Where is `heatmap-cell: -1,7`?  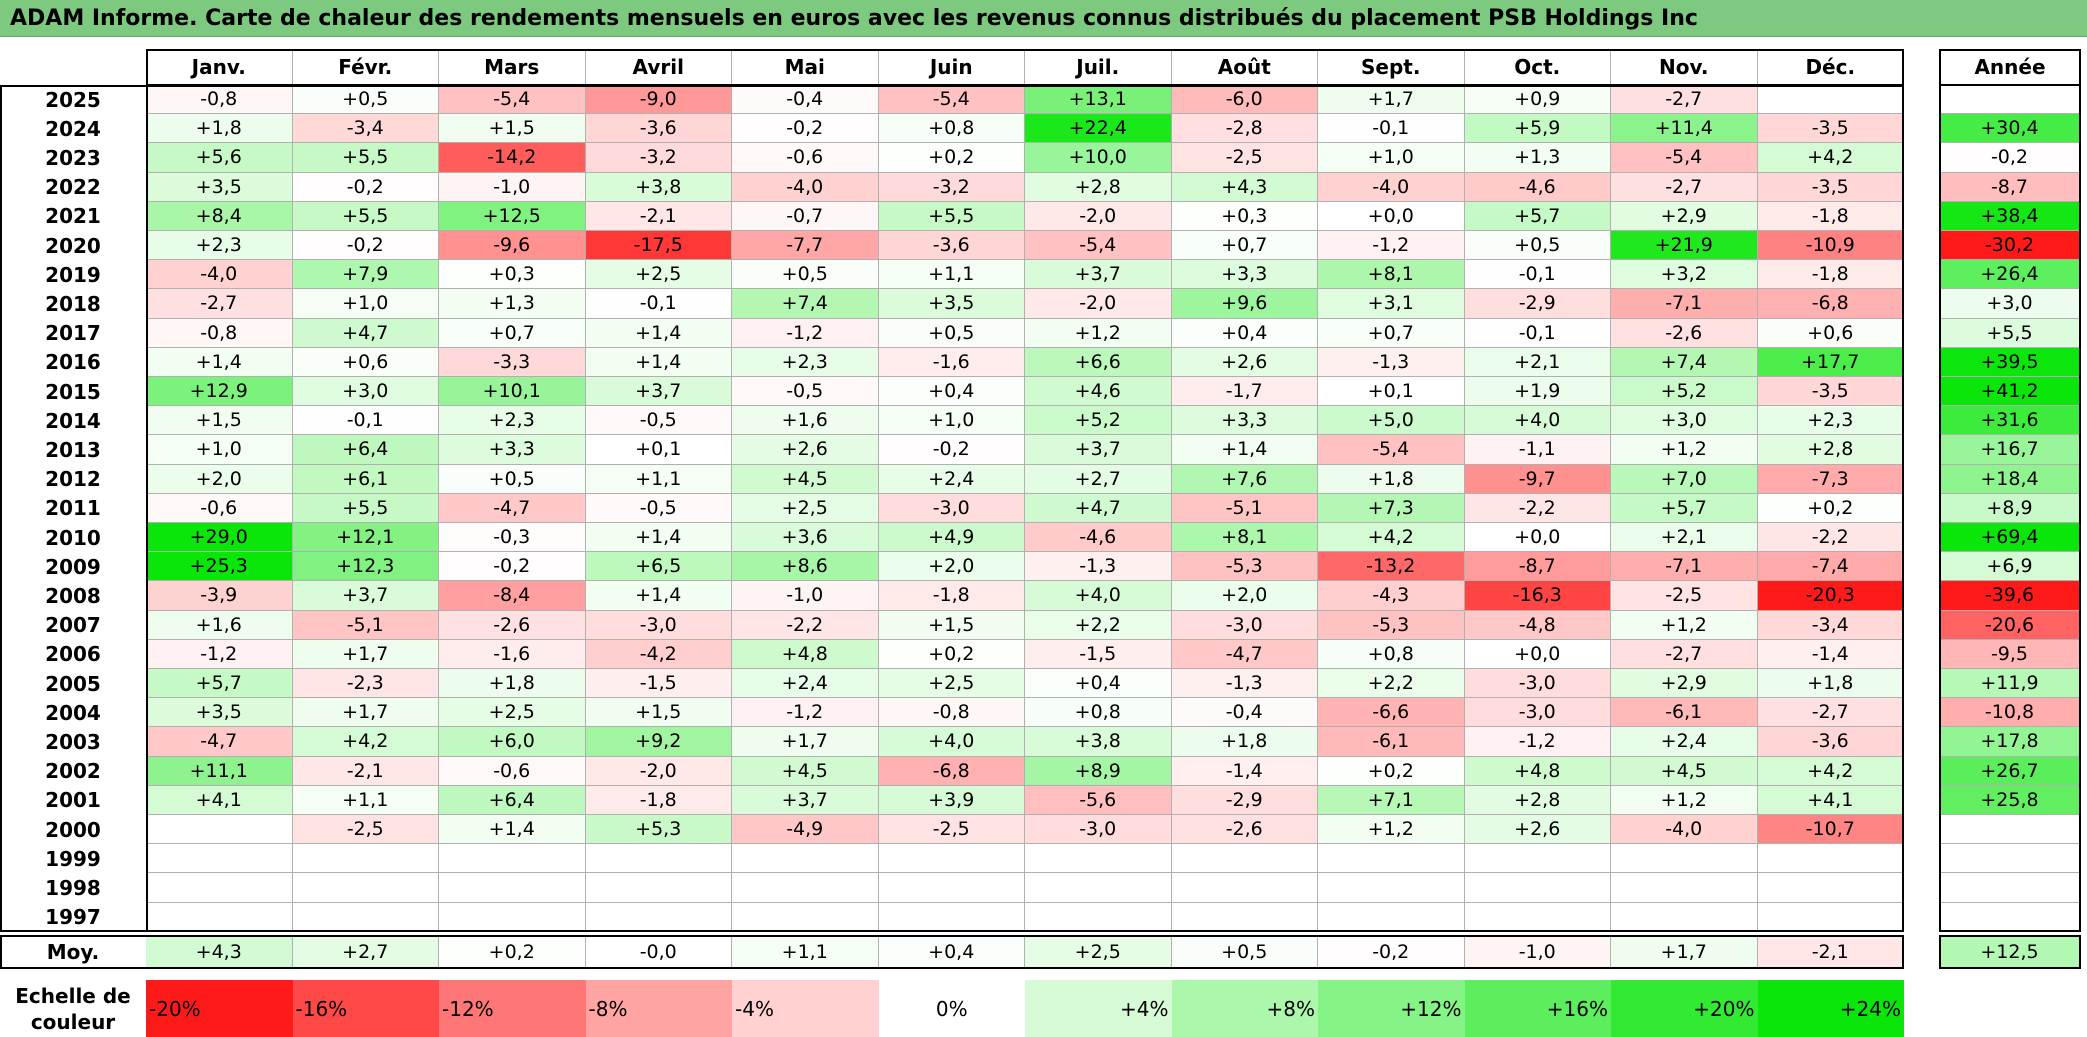 heatmap-cell: -1,7 is located at coordinates (1244, 392).